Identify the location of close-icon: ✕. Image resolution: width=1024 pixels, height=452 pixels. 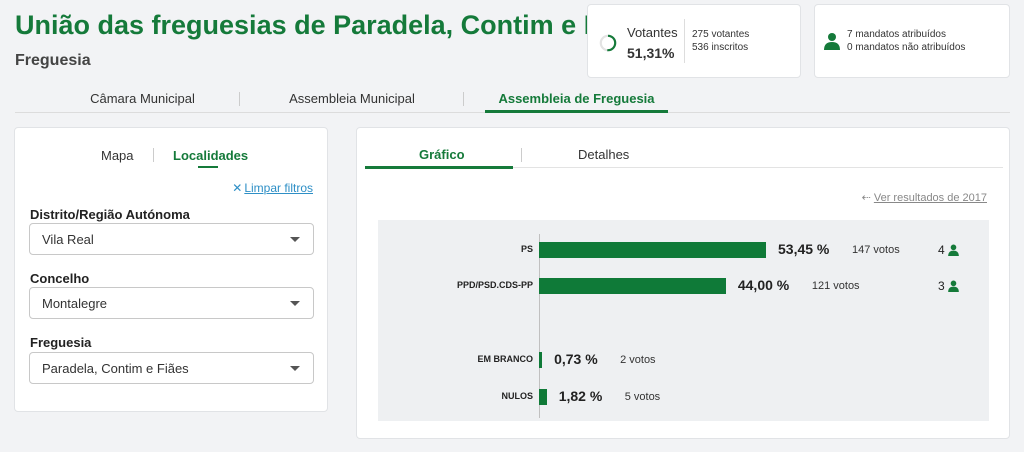
(237, 188).